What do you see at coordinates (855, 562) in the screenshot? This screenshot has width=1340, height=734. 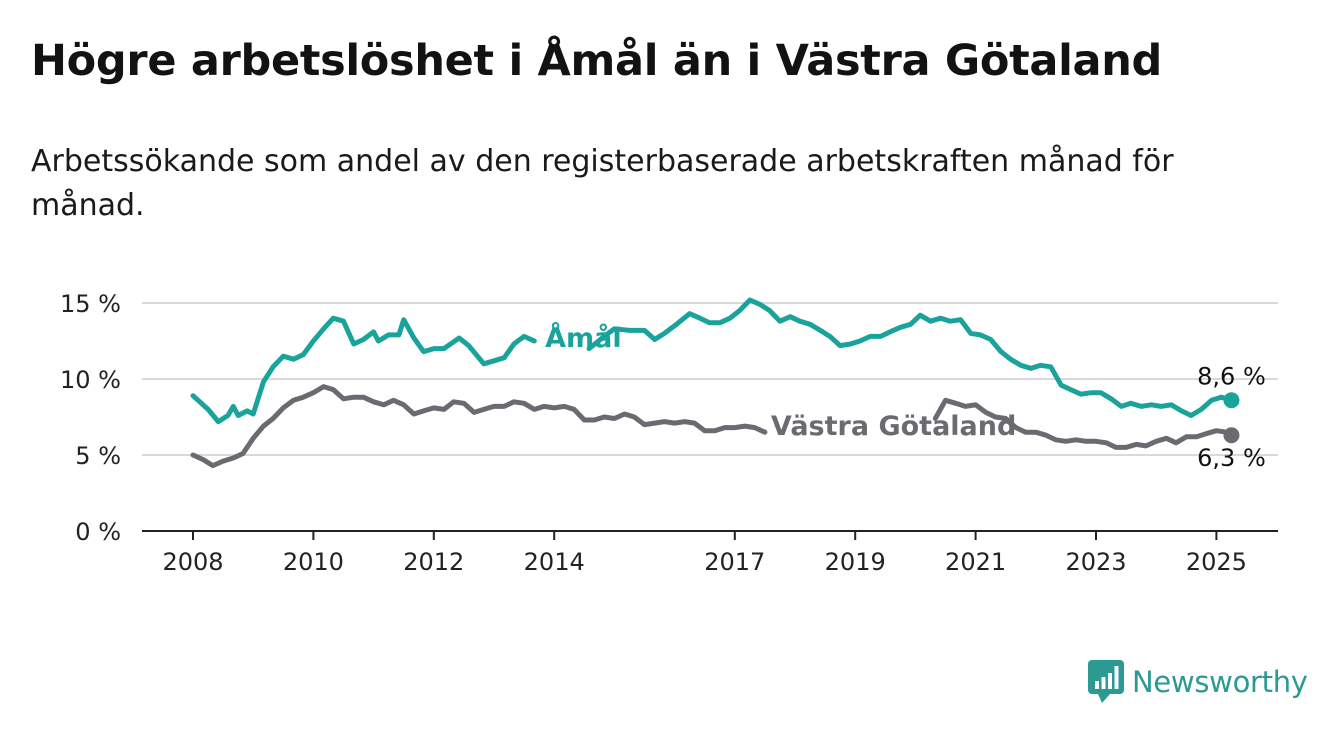 I see `x-tick-label: 2019` at bounding box center [855, 562].